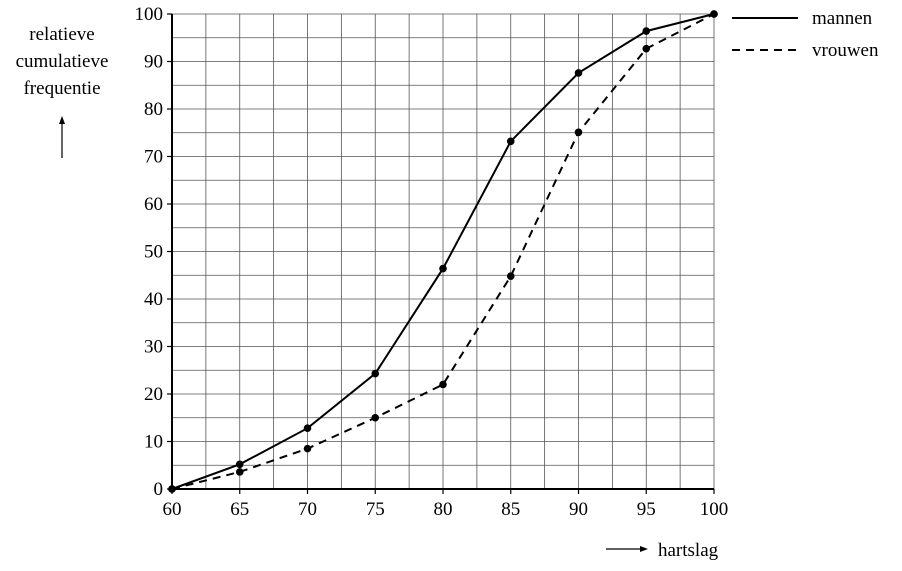 This screenshot has height=571, width=902. What do you see at coordinates (172, 509) in the screenshot?
I see `x-tick-label: 60` at bounding box center [172, 509].